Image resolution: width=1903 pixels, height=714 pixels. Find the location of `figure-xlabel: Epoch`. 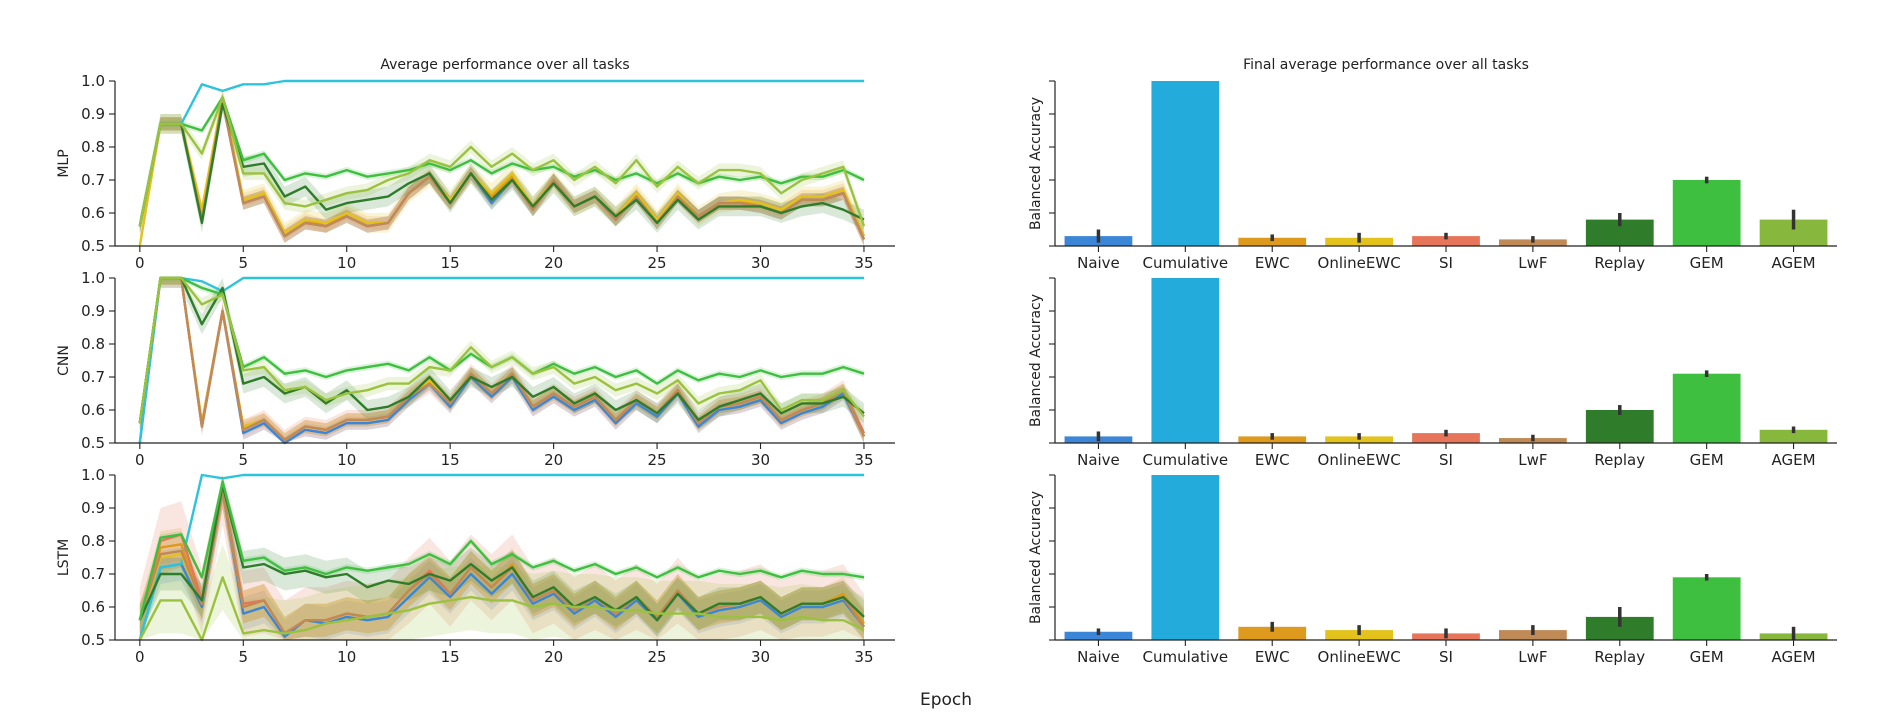

figure-xlabel: Epoch is located at coordinates (946, 700).